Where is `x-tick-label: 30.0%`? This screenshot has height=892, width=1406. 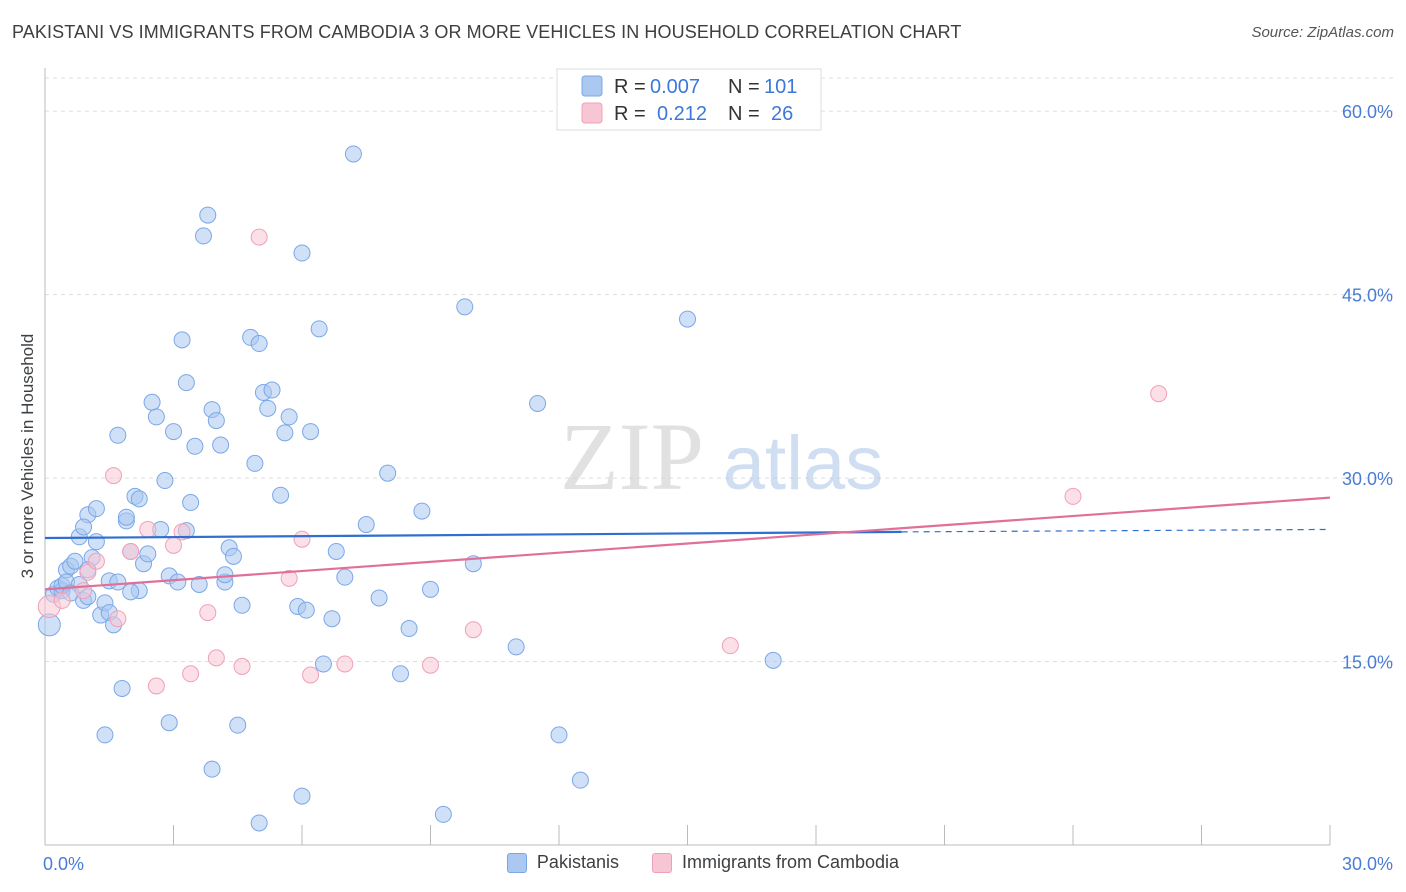 x-tick-label: 30.0% is located at coordinates (1367, 864).